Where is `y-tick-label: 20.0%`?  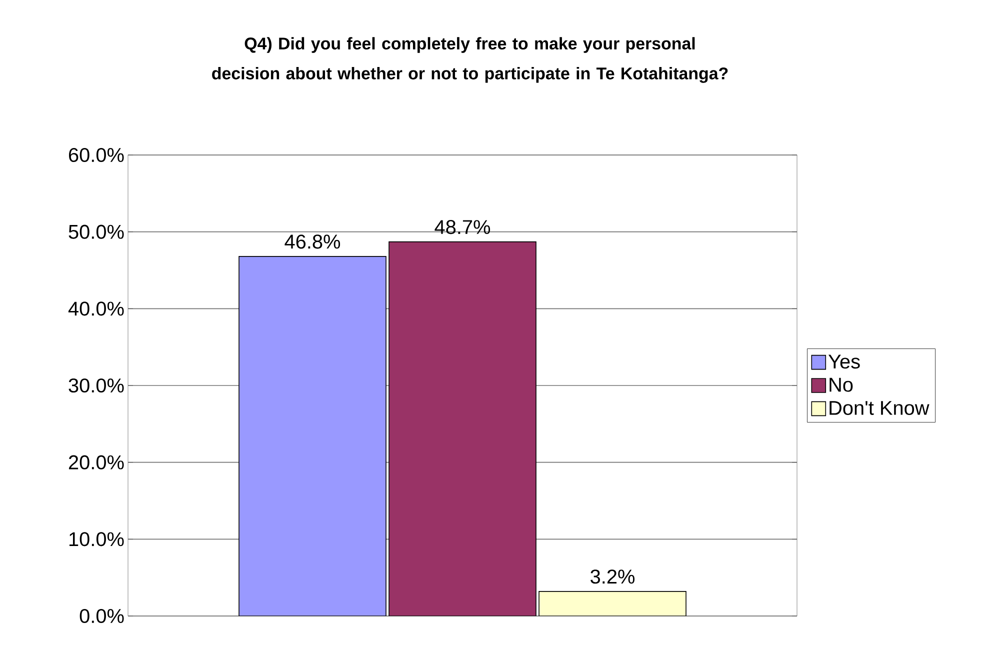
y-tick-label: 20.0% is located at coordinates (96, 462).